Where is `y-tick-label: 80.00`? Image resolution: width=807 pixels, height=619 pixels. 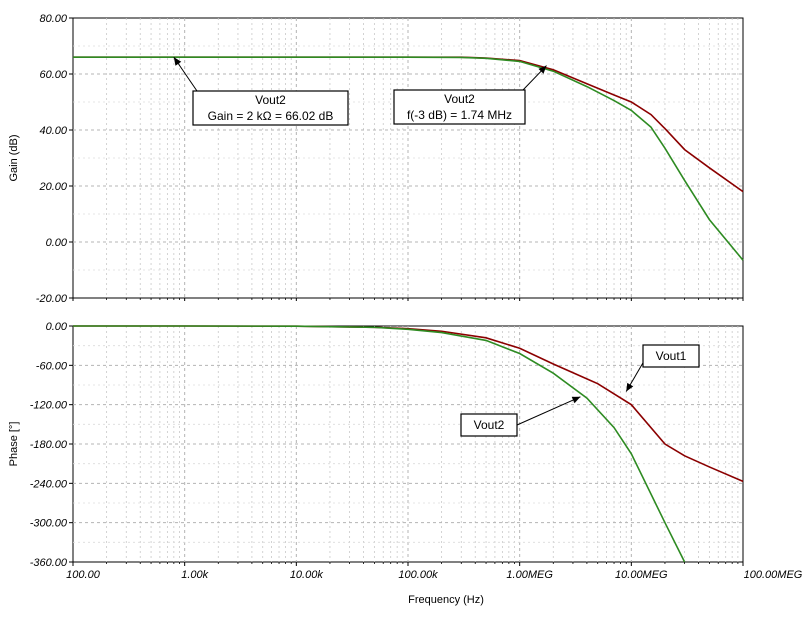
y-tick-label: 80.00 is located at coordinates (53, 19).